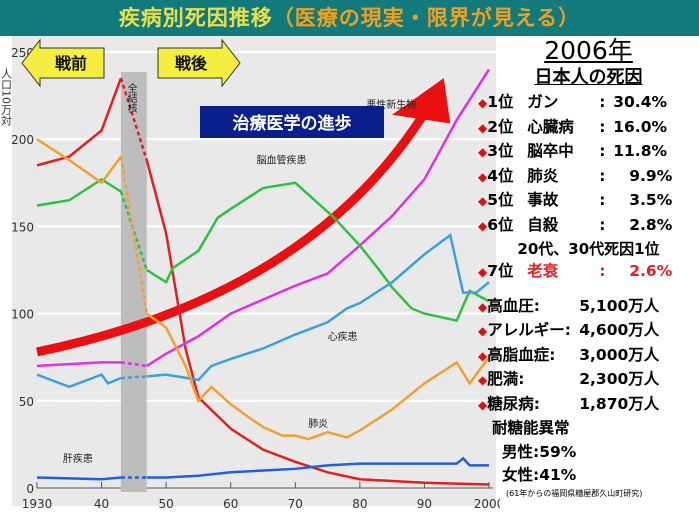  I want to click on rank-row-7: ◆7位 老衰: 2.6%, so click(588, 272).